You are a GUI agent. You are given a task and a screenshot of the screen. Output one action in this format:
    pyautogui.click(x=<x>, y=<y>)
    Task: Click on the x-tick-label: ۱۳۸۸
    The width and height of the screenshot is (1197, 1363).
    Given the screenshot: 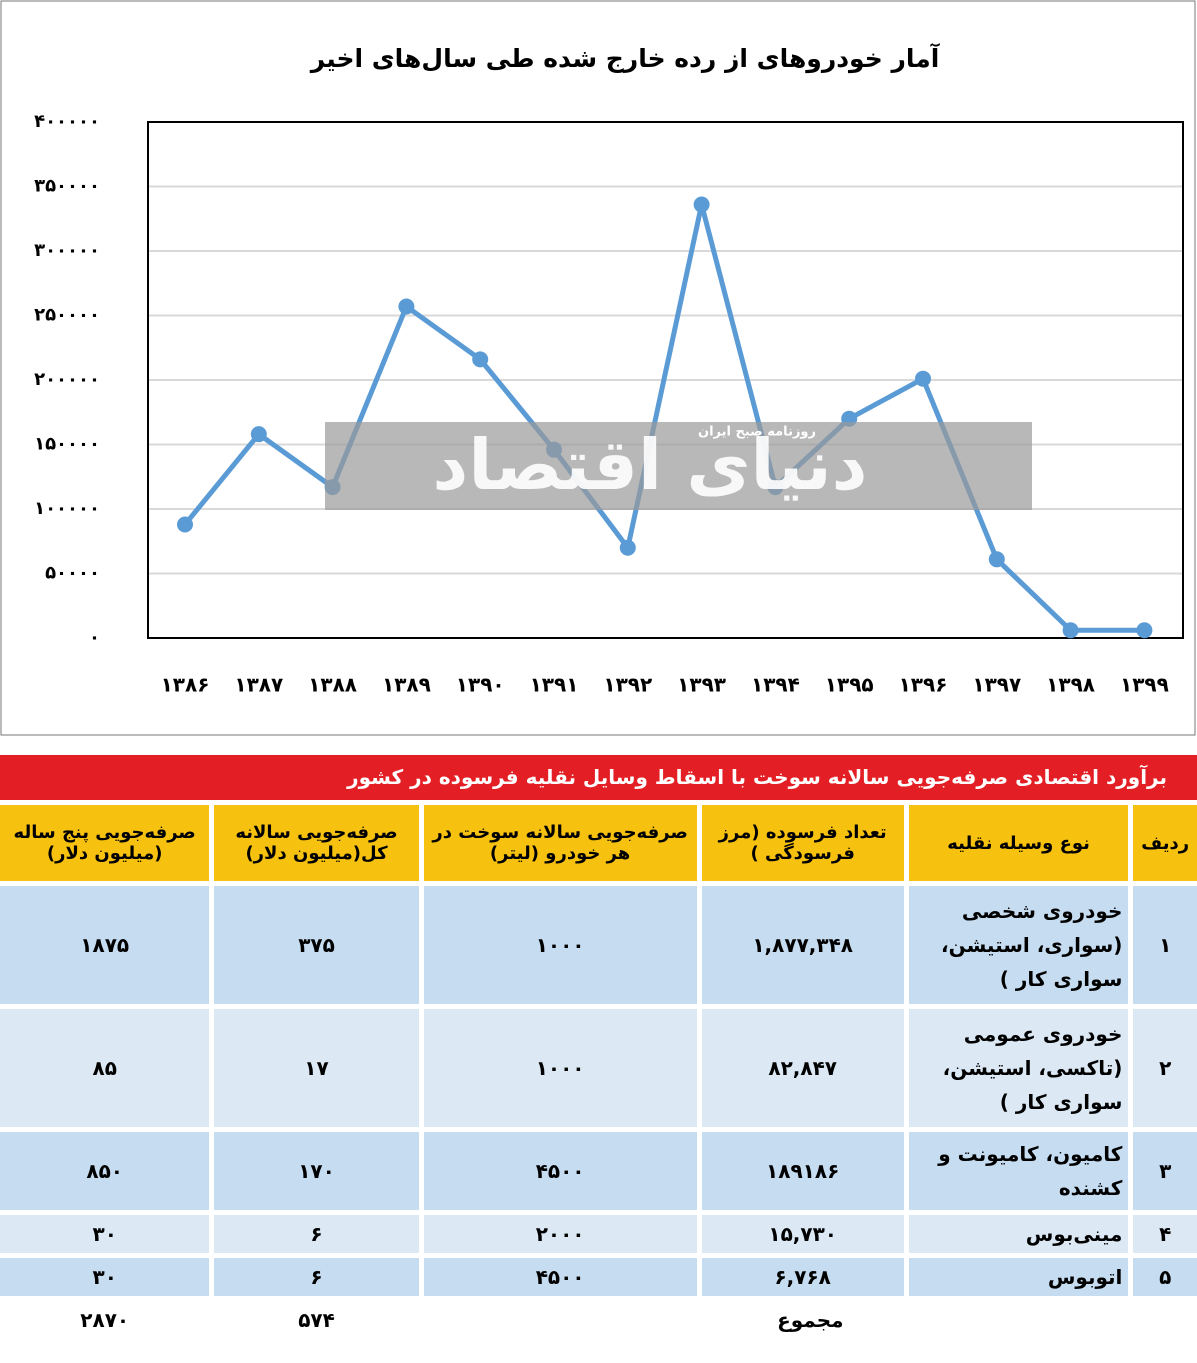 What is the action you would take?
    pyautogui.click(x=332, y=685)
    